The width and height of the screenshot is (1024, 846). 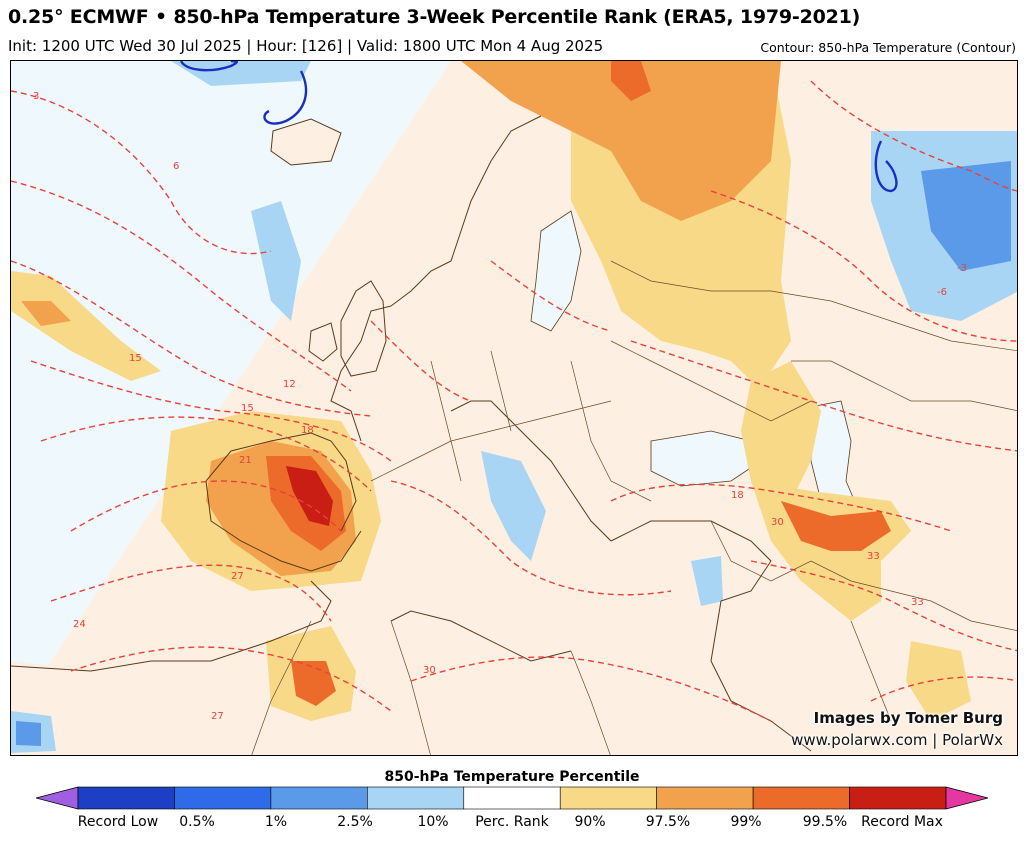 I want to click on cold-10-cyprus, so click(x=707, y=581).